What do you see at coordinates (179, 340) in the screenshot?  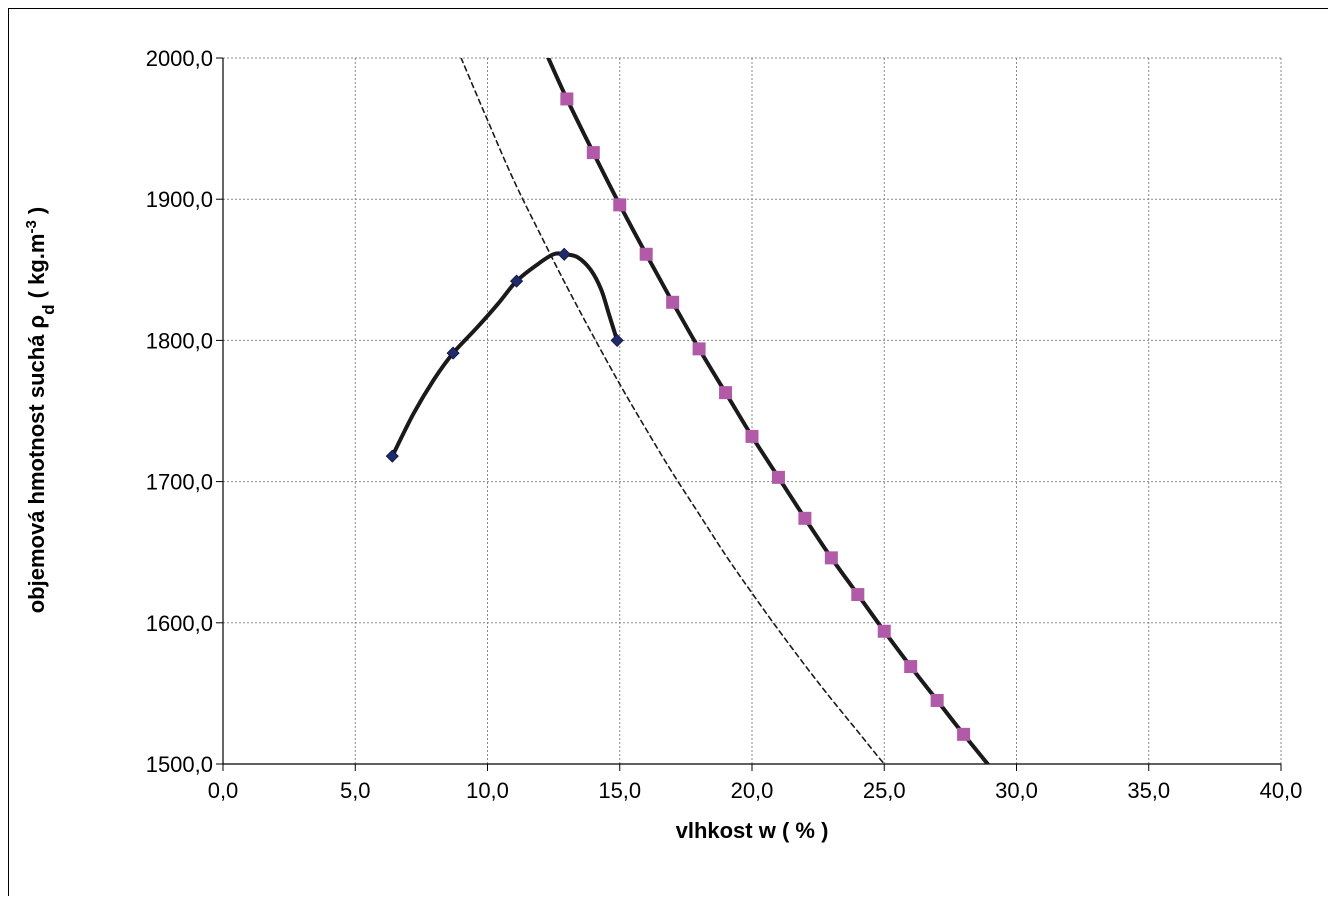 I see `y-tick-label: 1800,0` at bounding box center [179, 340].